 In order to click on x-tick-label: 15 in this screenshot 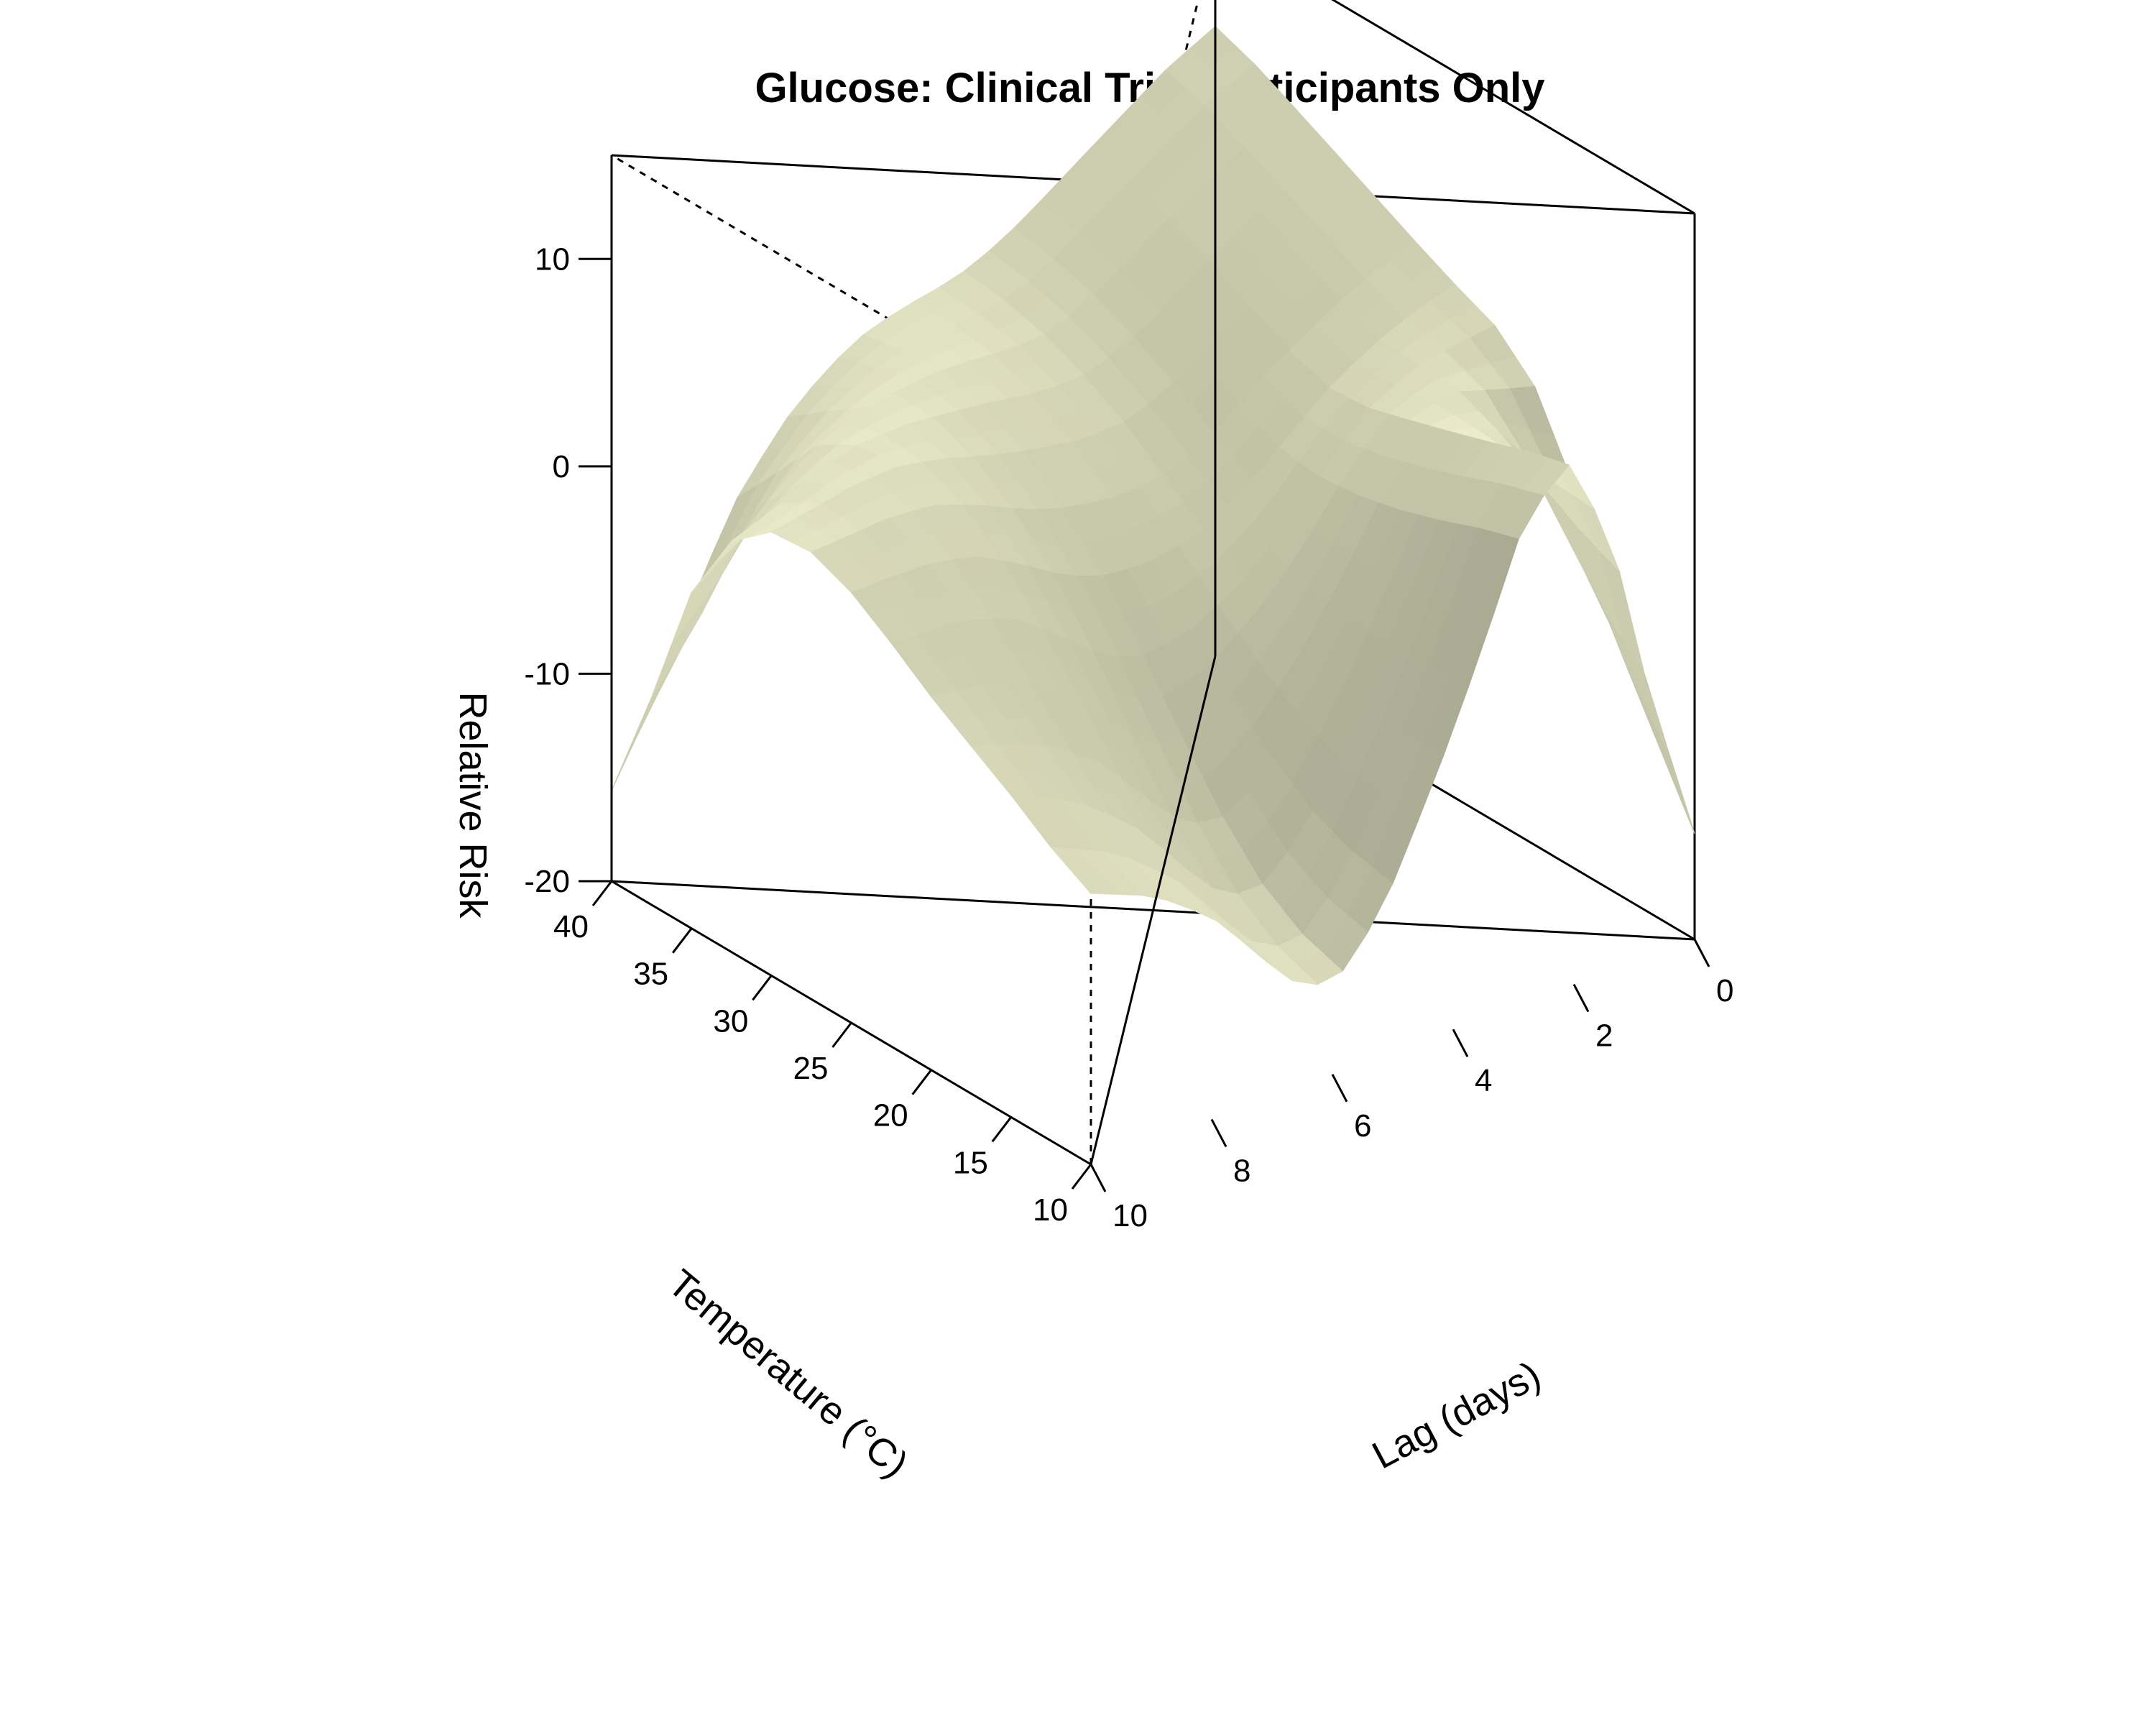, I will do `click(971, 1162)`.